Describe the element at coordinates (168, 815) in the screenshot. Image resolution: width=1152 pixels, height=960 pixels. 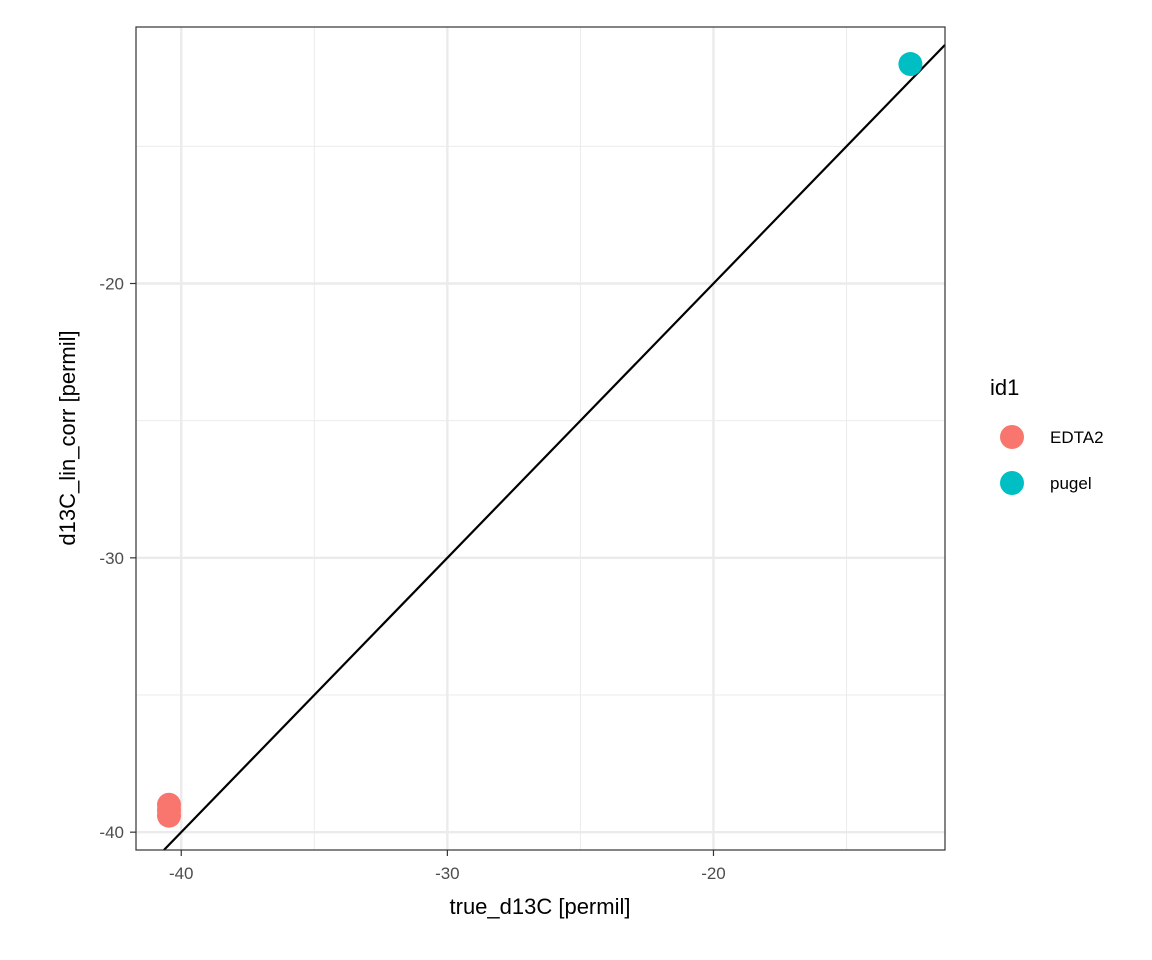
I see `data-point-edta2` at that location.